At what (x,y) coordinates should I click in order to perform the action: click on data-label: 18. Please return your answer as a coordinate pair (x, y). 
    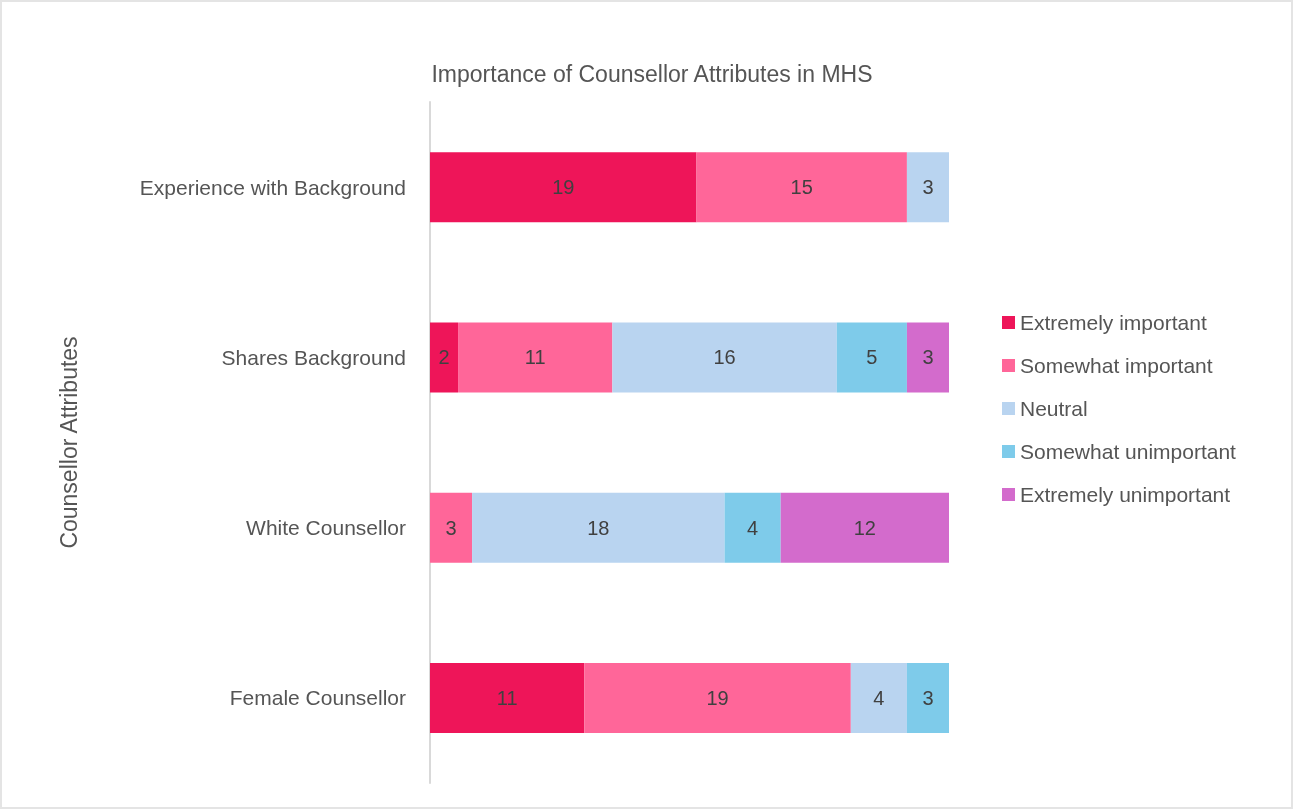
    Looking at the image, I should click on (598, 527).